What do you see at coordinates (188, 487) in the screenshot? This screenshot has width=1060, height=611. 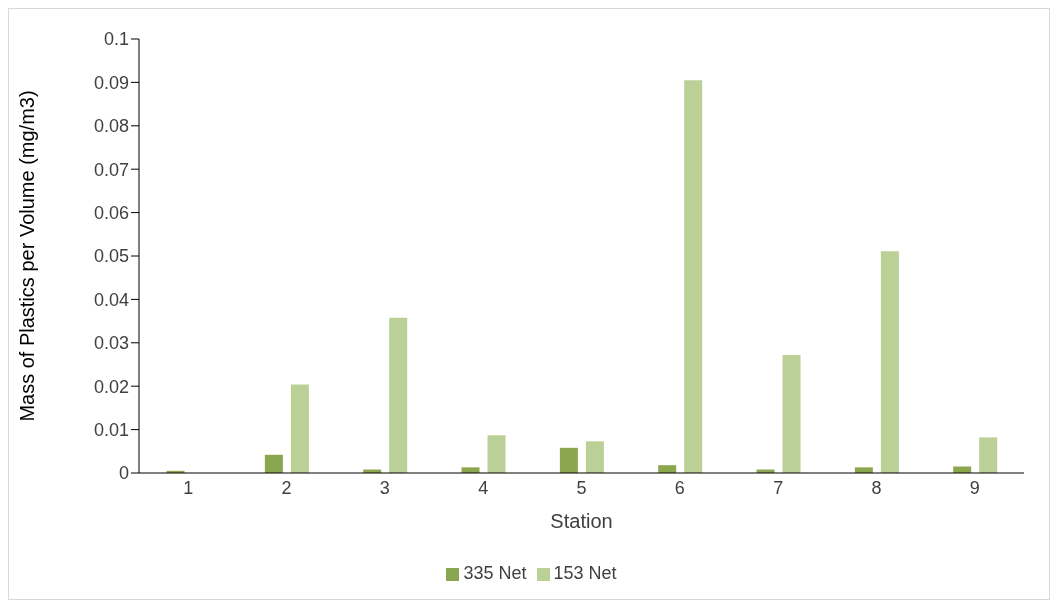 I see `x-tick-label: 1` at bounding box center [188, 487].